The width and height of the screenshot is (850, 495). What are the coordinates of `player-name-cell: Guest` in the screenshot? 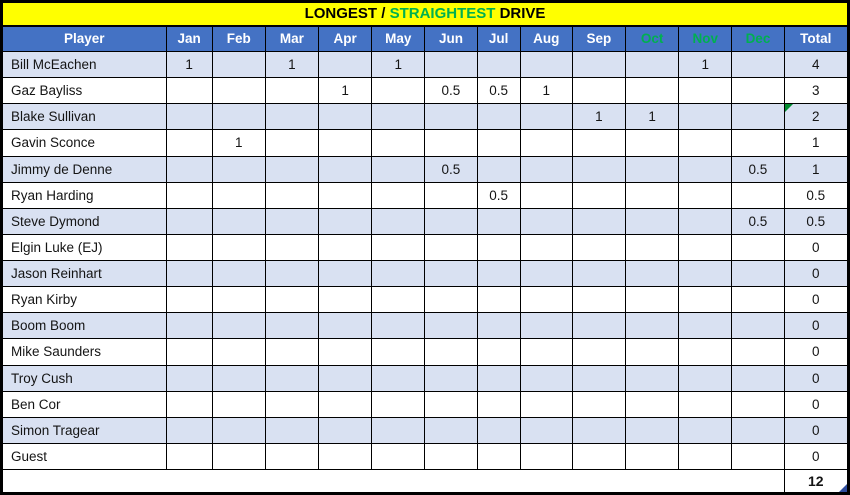 It's located at (84, 456).